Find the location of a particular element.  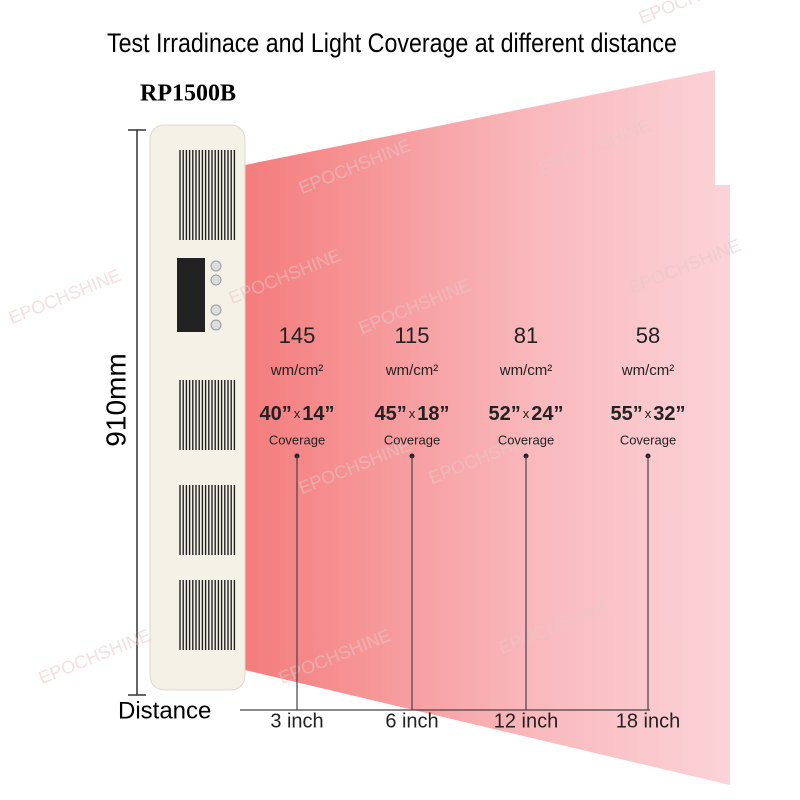

irradiance: 115 is located at coordinates (411, 335).